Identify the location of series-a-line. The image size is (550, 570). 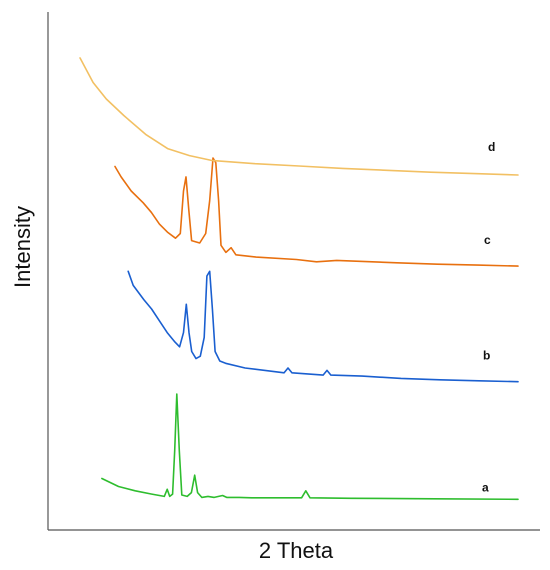
(310, 447).